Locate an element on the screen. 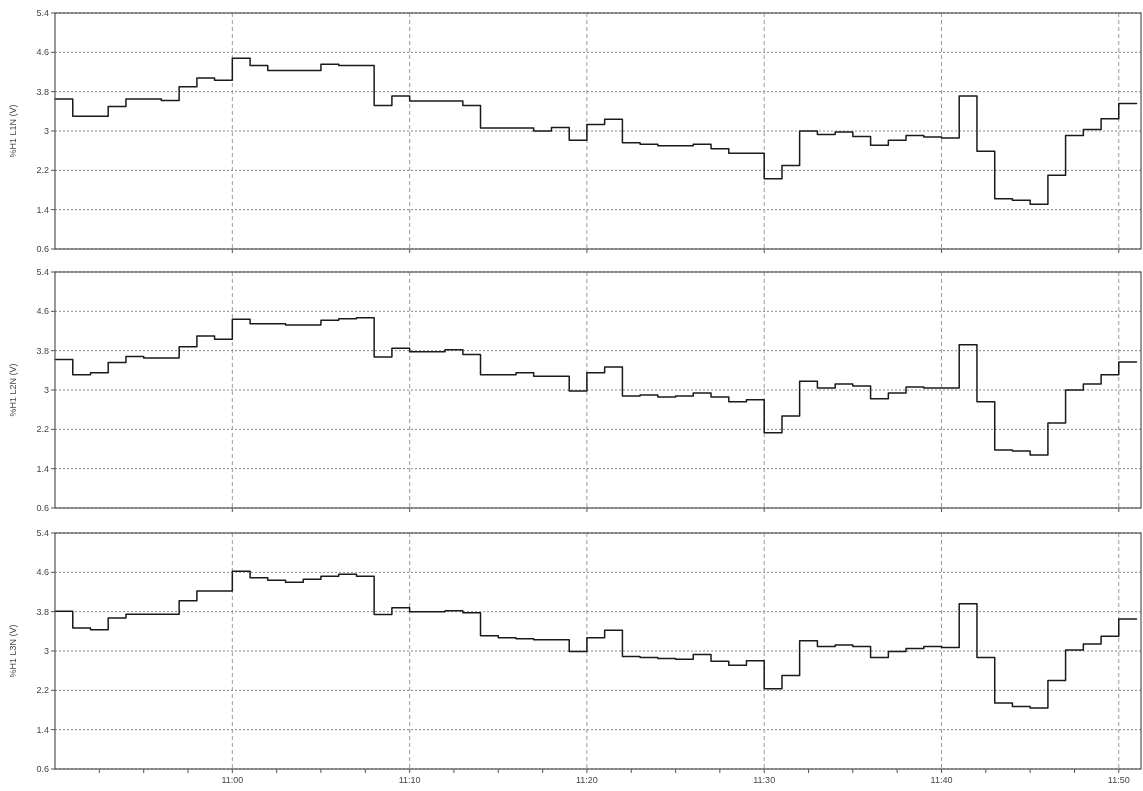 The height and width of the screenshot is (791, 1143). x-tick-label: 11:20 is located at coordinates (586, 780).